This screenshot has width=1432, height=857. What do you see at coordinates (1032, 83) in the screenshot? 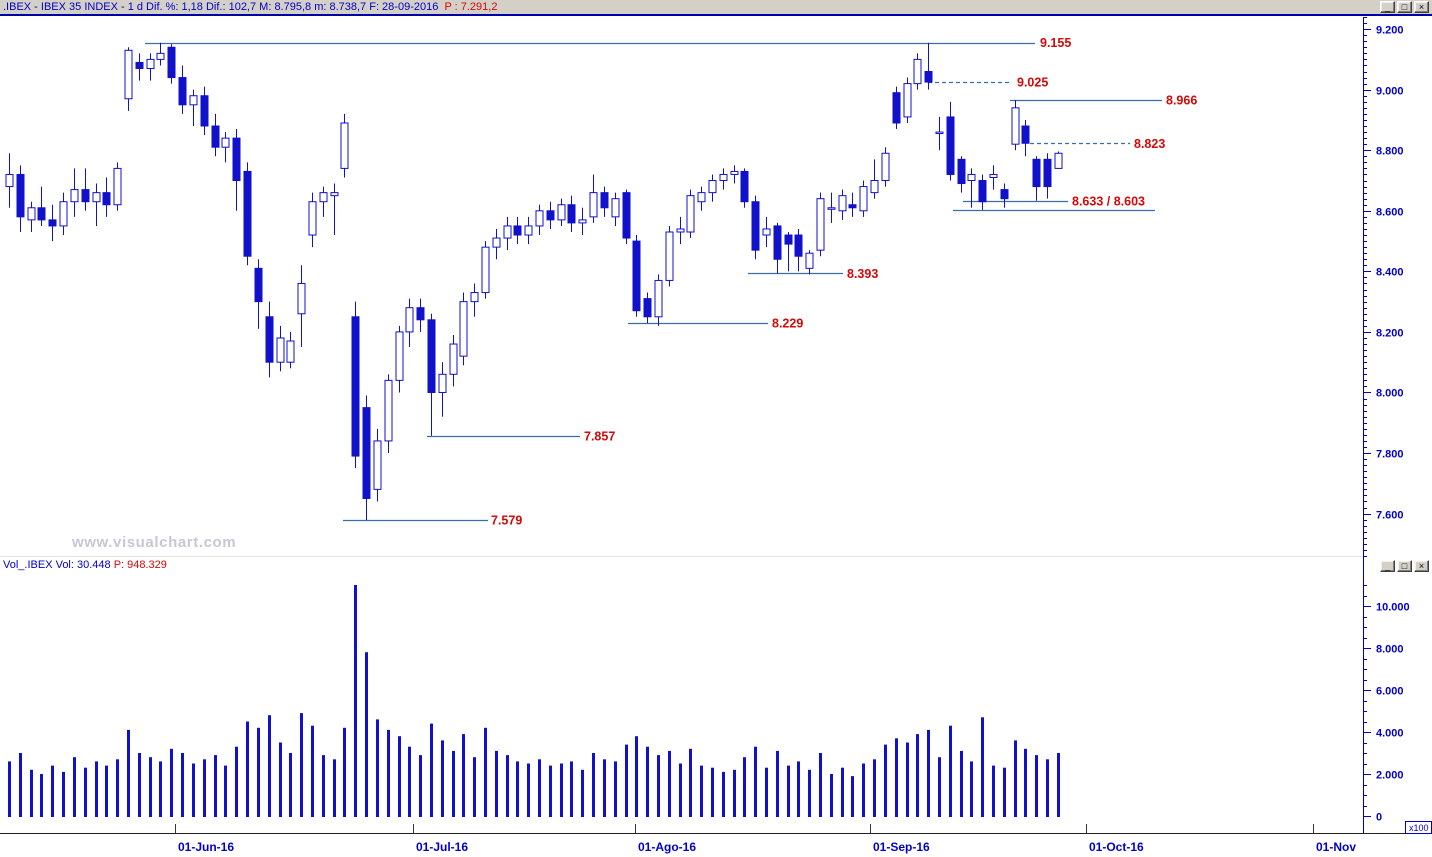
I see `level-label: 9.025` at bounding box center [1032, 83].